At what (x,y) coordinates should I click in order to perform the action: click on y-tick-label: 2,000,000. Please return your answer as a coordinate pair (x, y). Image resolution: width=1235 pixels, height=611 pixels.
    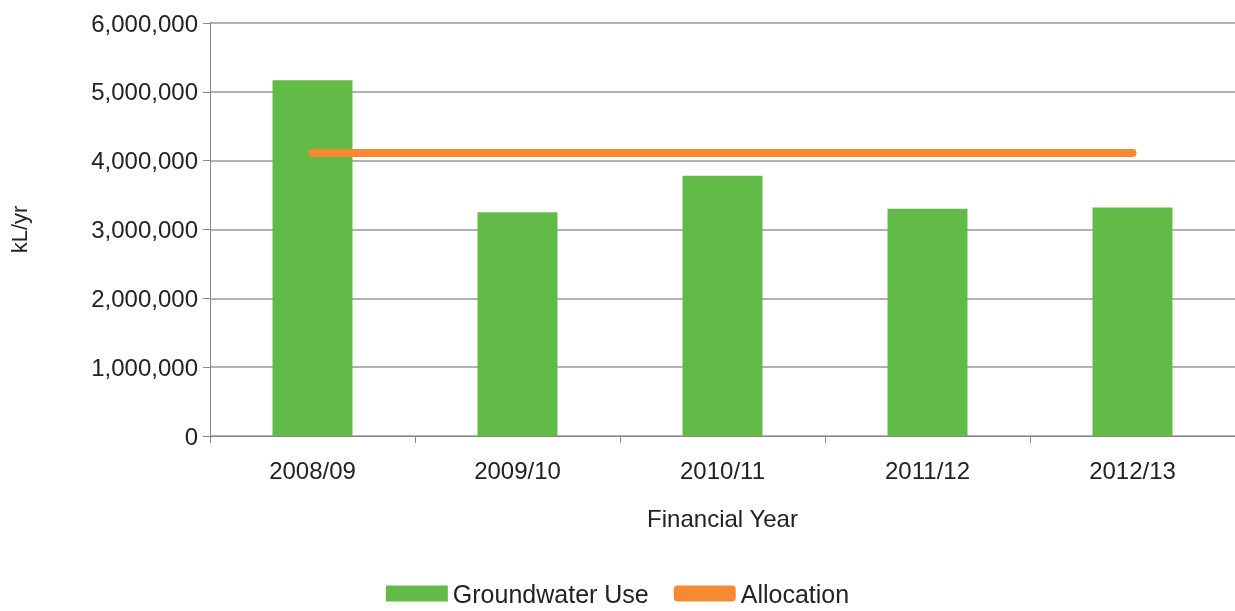
    Looking at the image, I should click on (144, 298).